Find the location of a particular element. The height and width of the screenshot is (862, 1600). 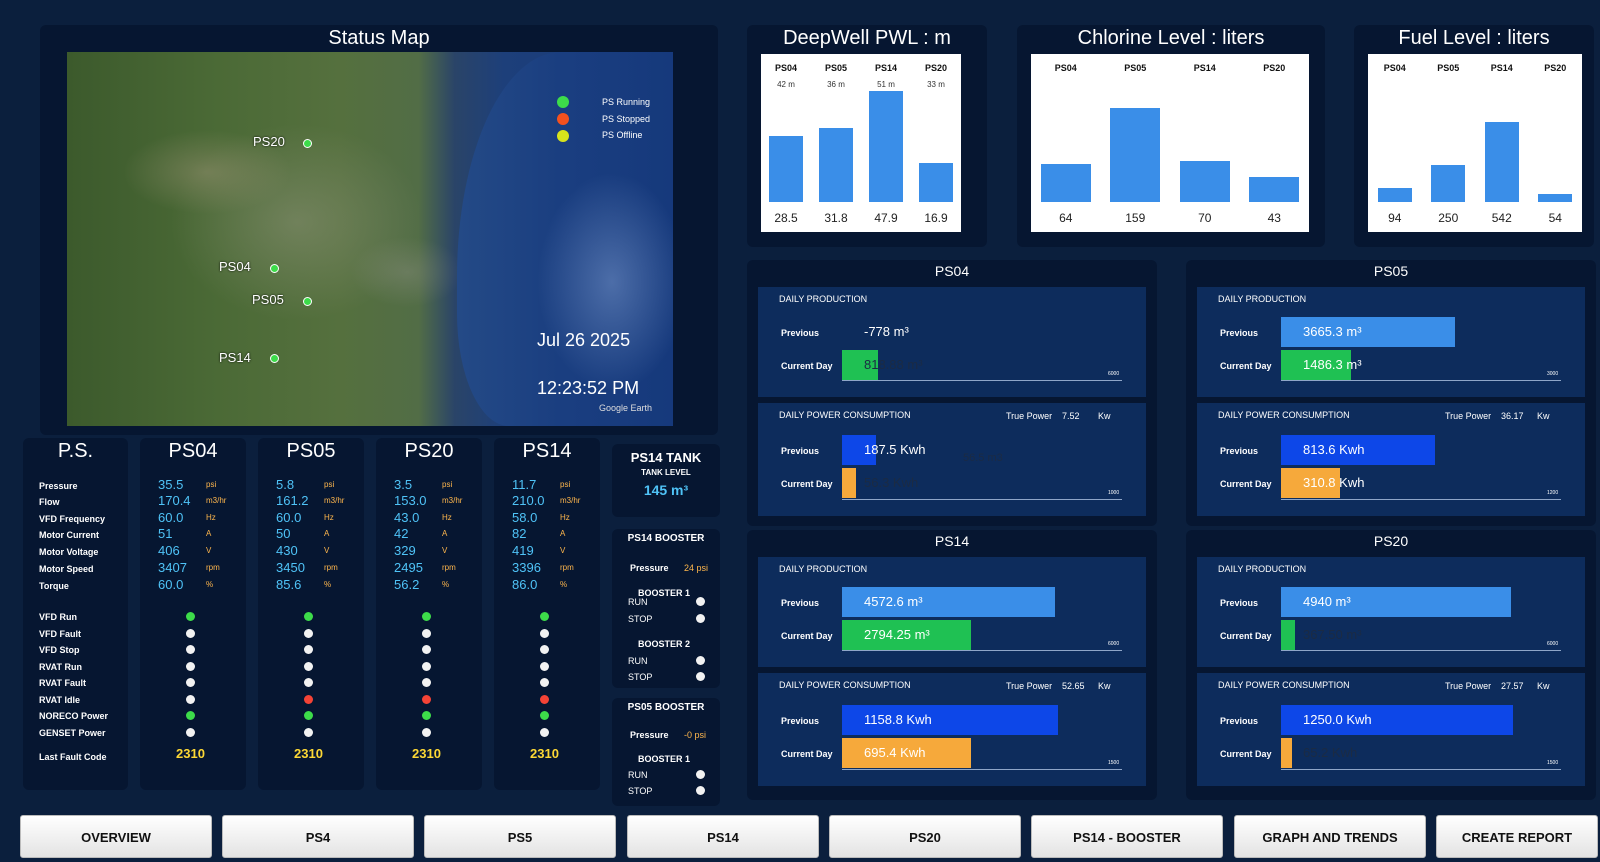

production-panel-title: PS14 is located at coordinates (952, 541).